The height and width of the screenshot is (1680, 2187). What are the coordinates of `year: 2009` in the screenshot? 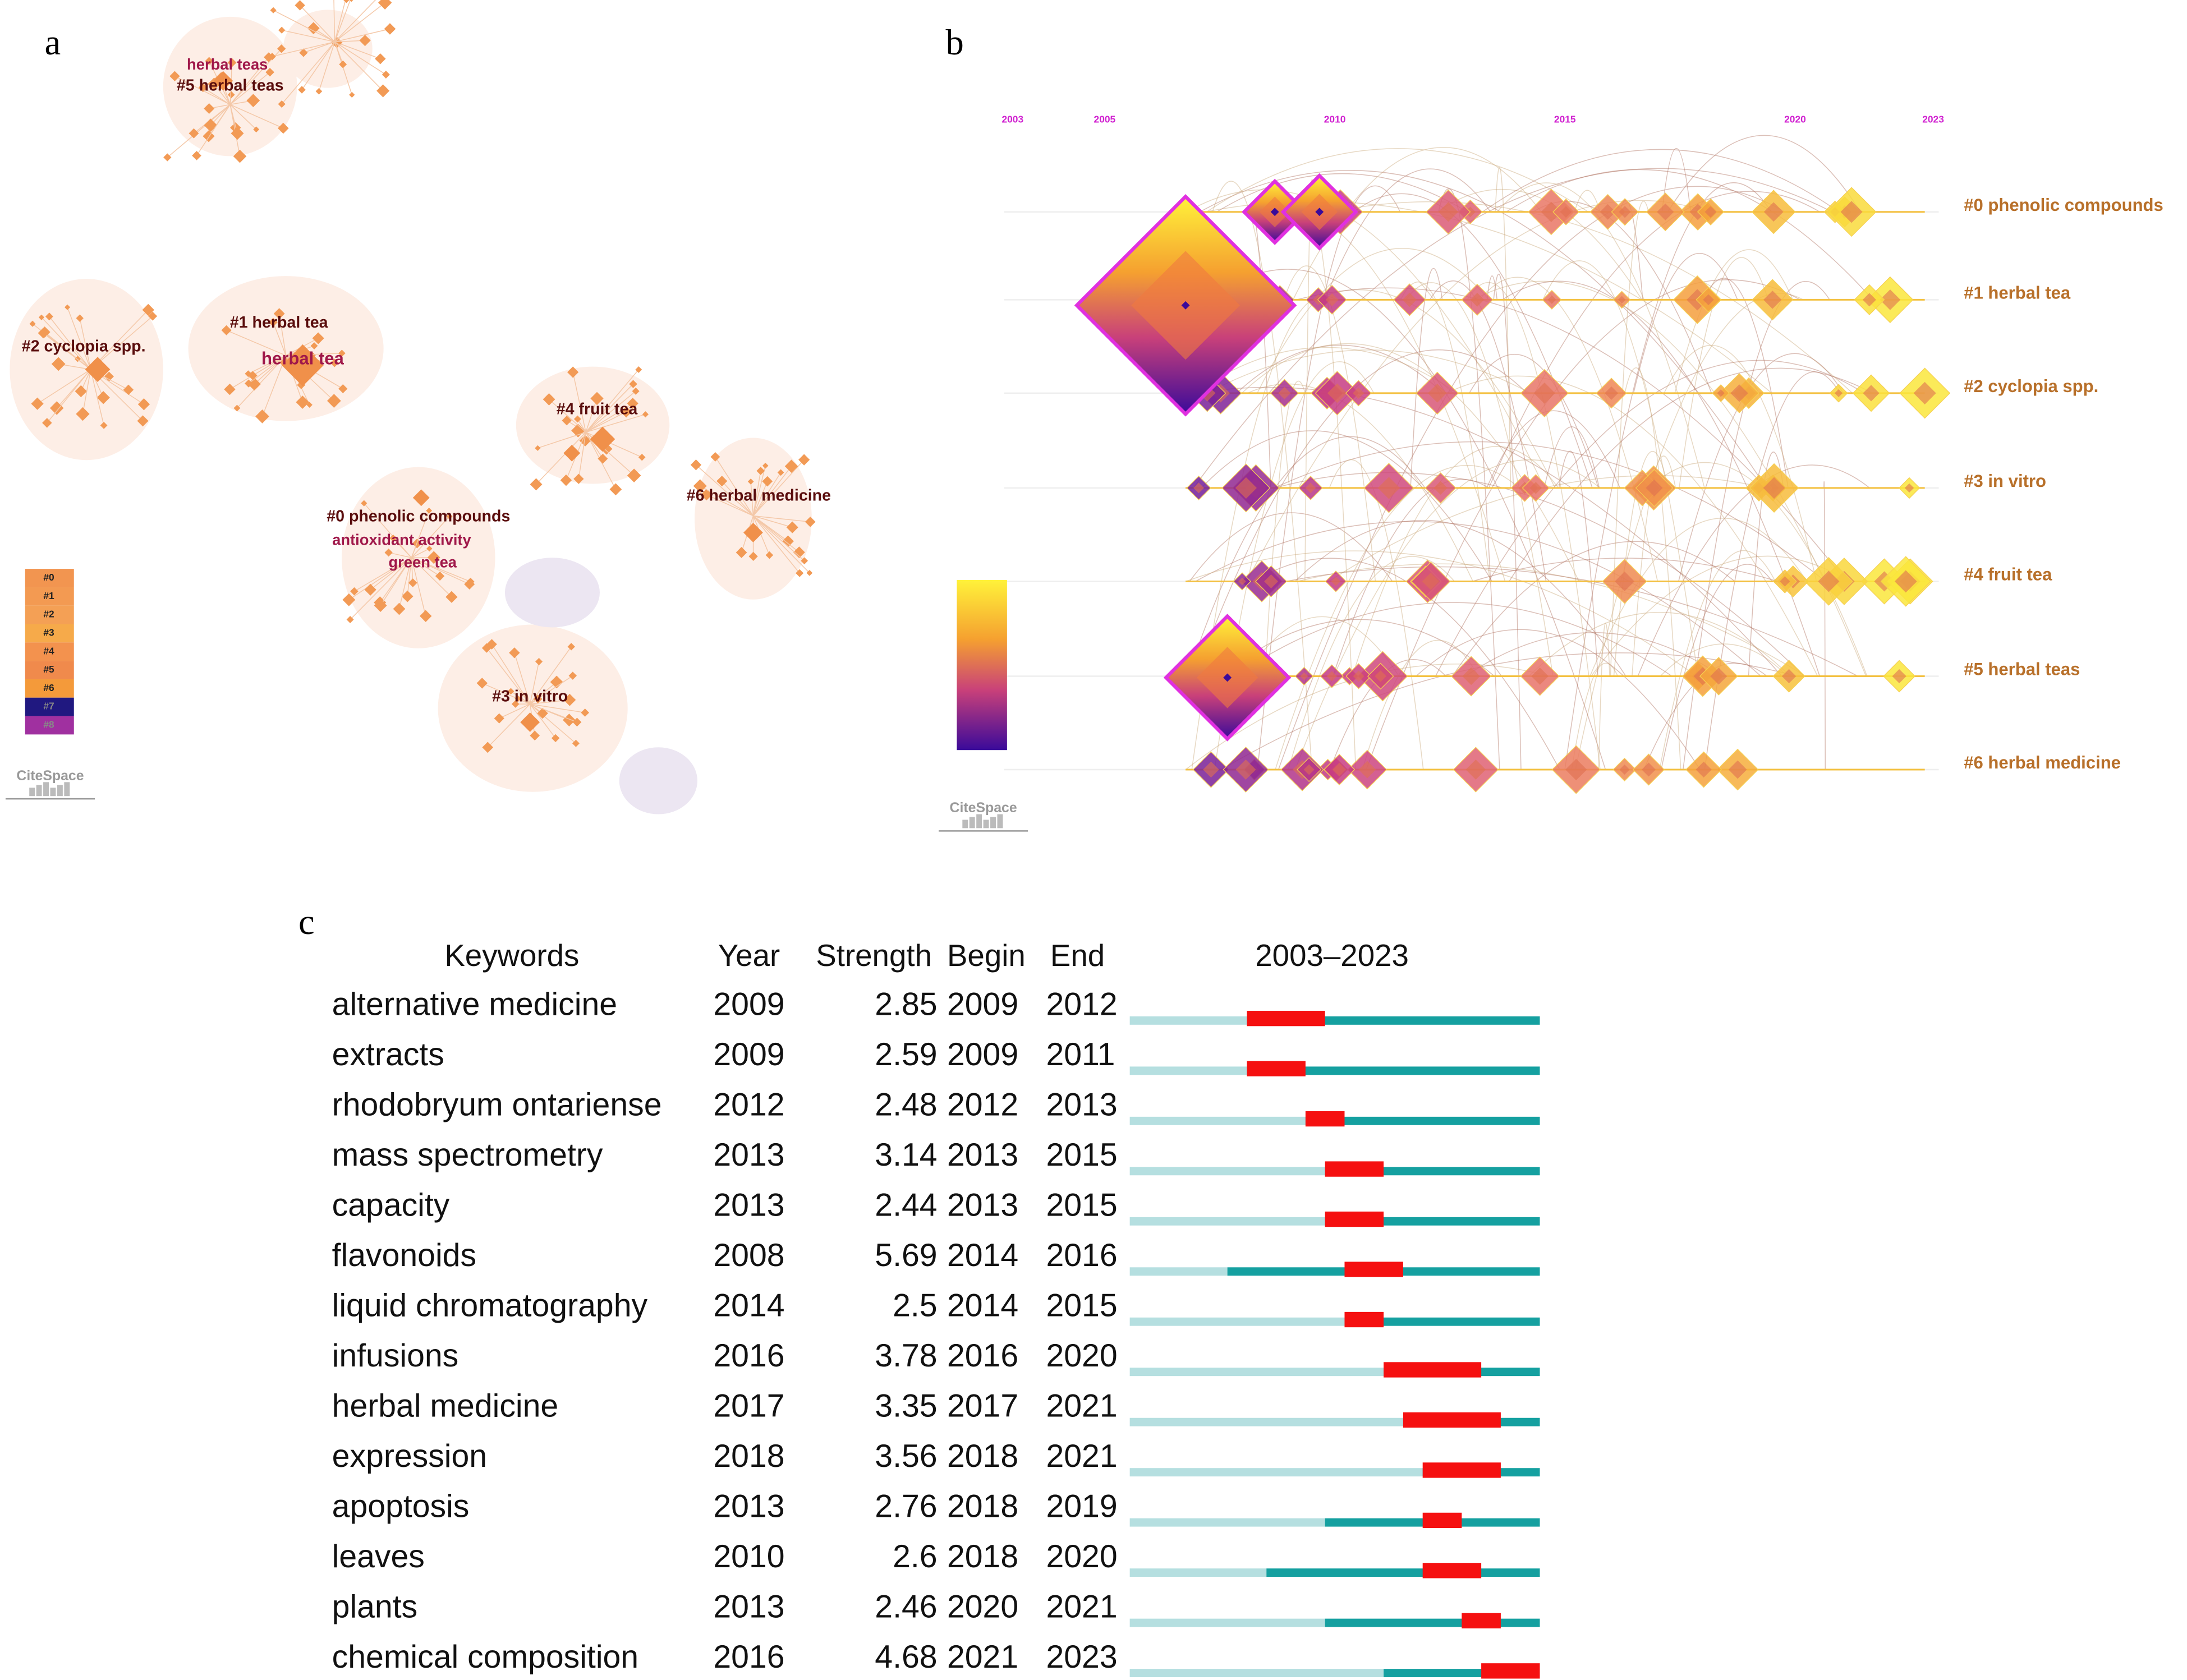 It's located at (748, 1005).